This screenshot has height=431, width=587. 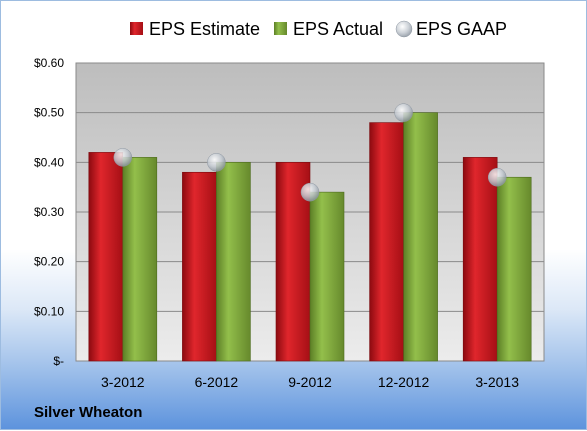 What do you see at coordinates (49, 162) in the screenshot?
I see `y-tick-label: $0.40` at bounding box center [49, 162].